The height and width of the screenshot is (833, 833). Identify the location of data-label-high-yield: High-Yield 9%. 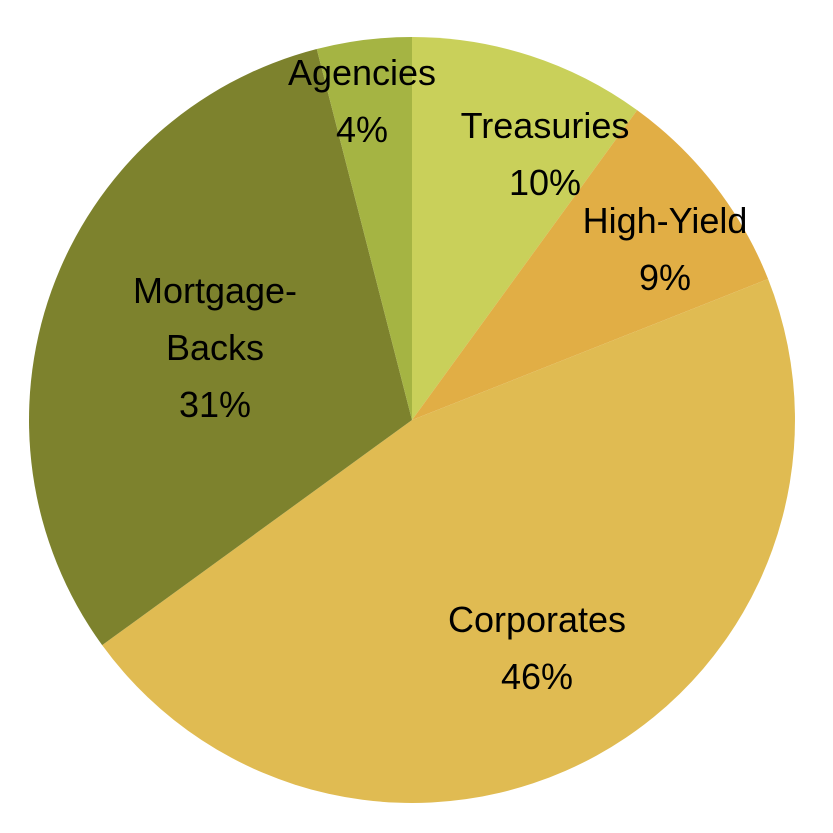
(665, 249).